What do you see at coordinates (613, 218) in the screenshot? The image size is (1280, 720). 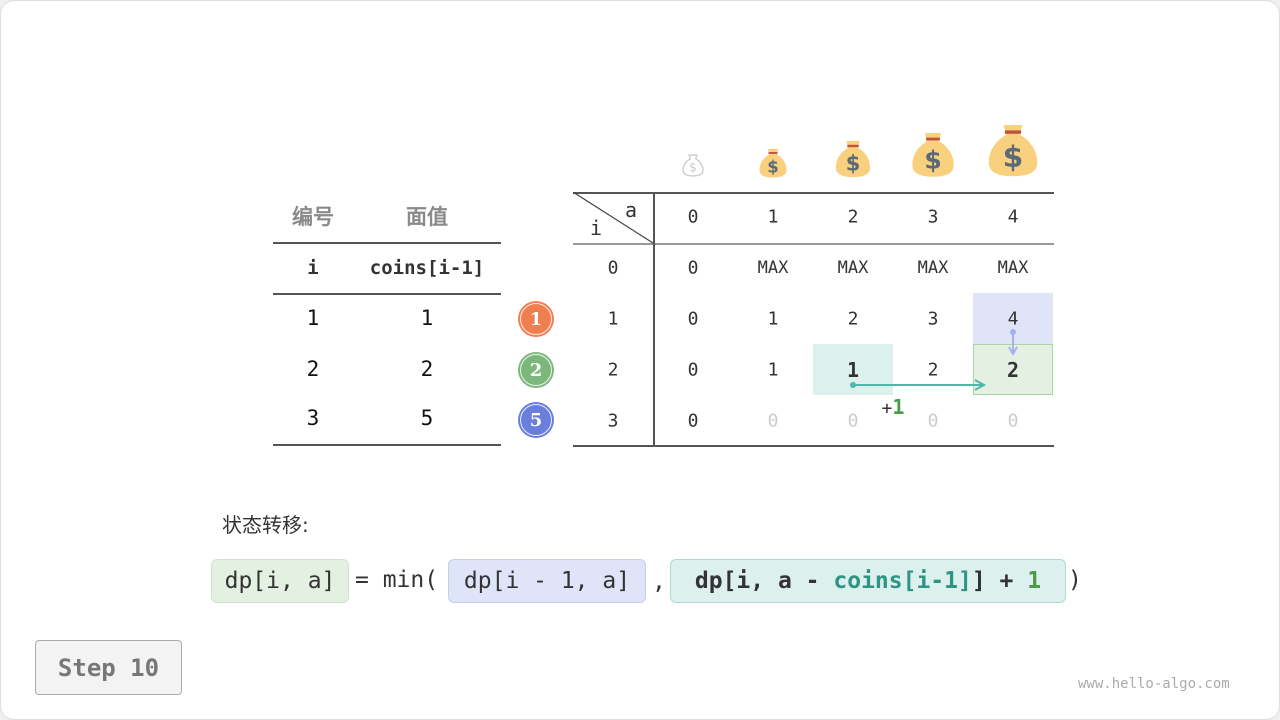 I see `corner-diagonal` at bounding box center [613, 218].